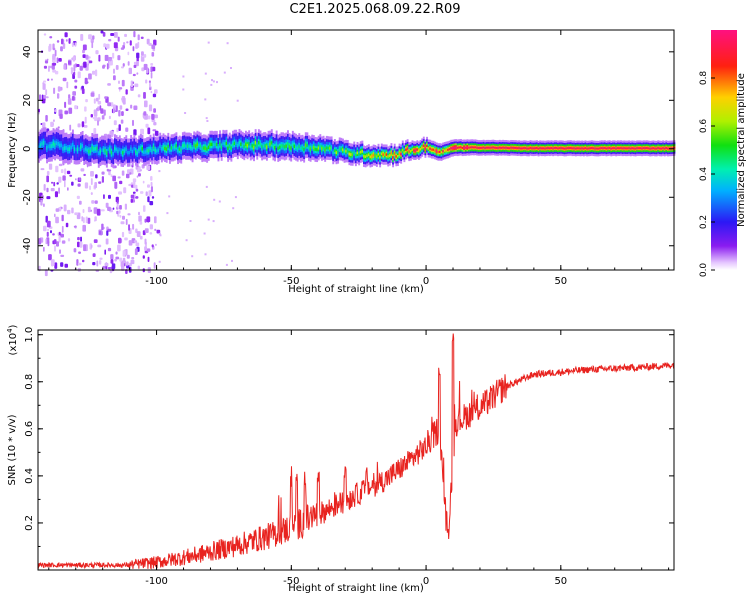 This screenshot has height=600, width=750. Describe the element at coordinates (29, 429) in the screenshot. I see `y-tick-label: 0.6` at that location.